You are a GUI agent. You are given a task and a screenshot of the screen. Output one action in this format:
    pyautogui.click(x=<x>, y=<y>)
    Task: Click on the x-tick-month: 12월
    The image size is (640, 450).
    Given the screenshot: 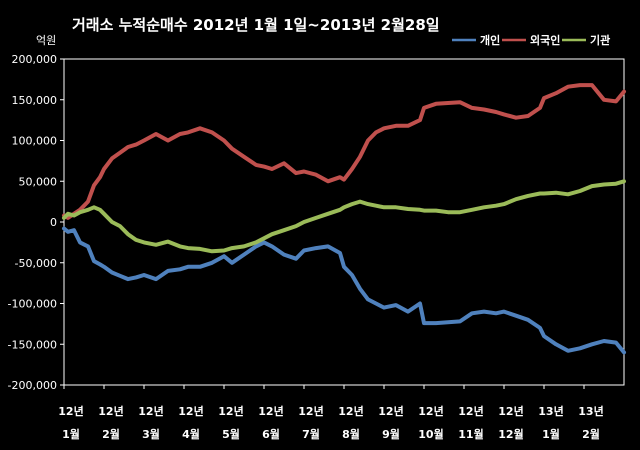 What is the action you would take?
    pyautogui.click(x=510, y=434)
    